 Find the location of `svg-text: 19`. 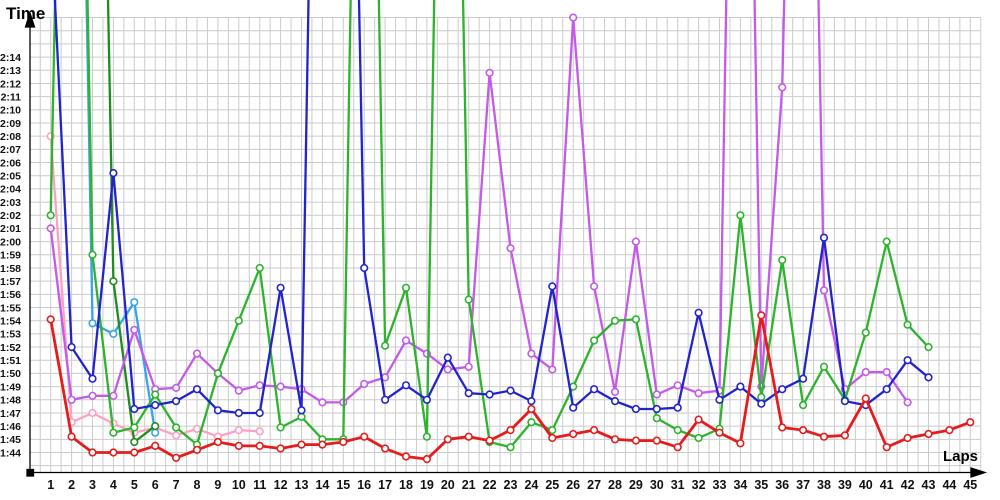

svg-text: 19 is located at coordinates (427, 485).